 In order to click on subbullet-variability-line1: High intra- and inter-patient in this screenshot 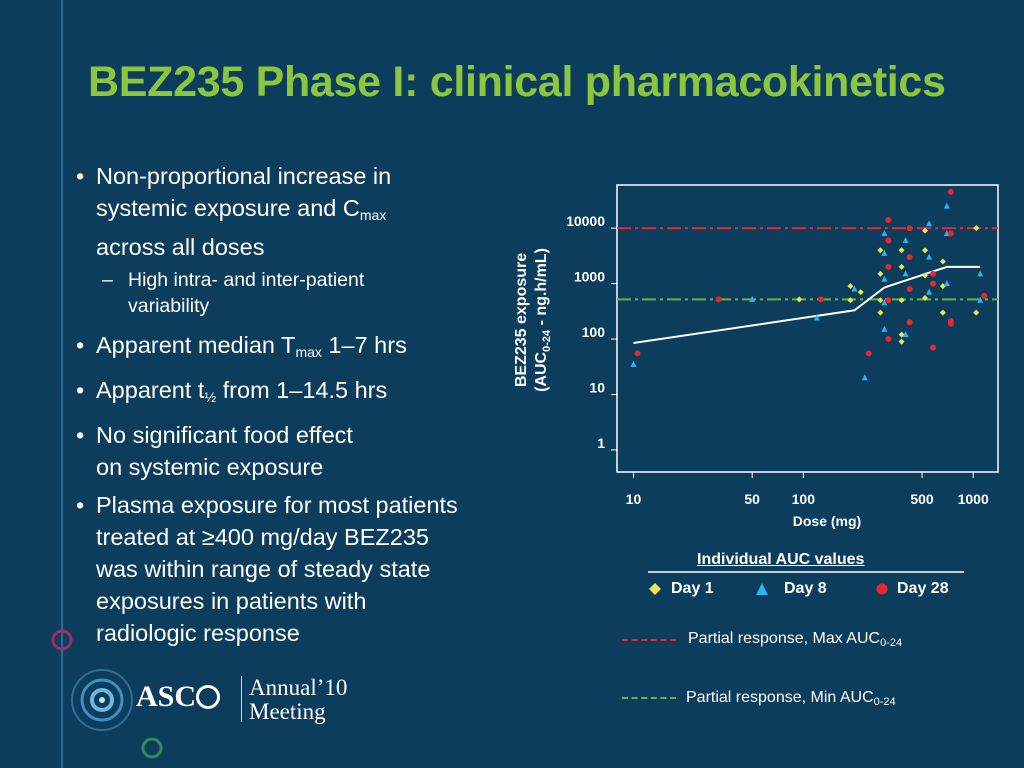, I will do `click(246, 280)`.